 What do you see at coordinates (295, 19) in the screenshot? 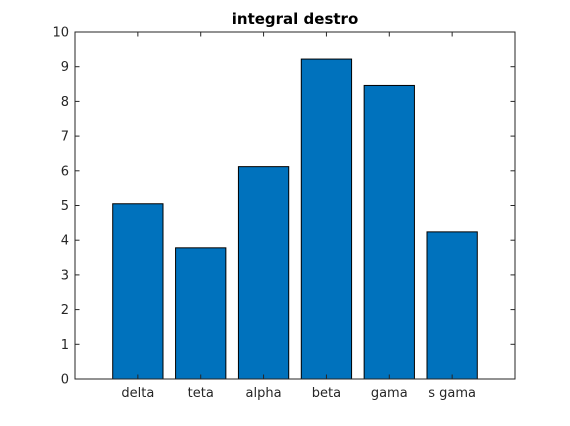
I see `chart-title: integral destro` at bounding box center [295, 19].